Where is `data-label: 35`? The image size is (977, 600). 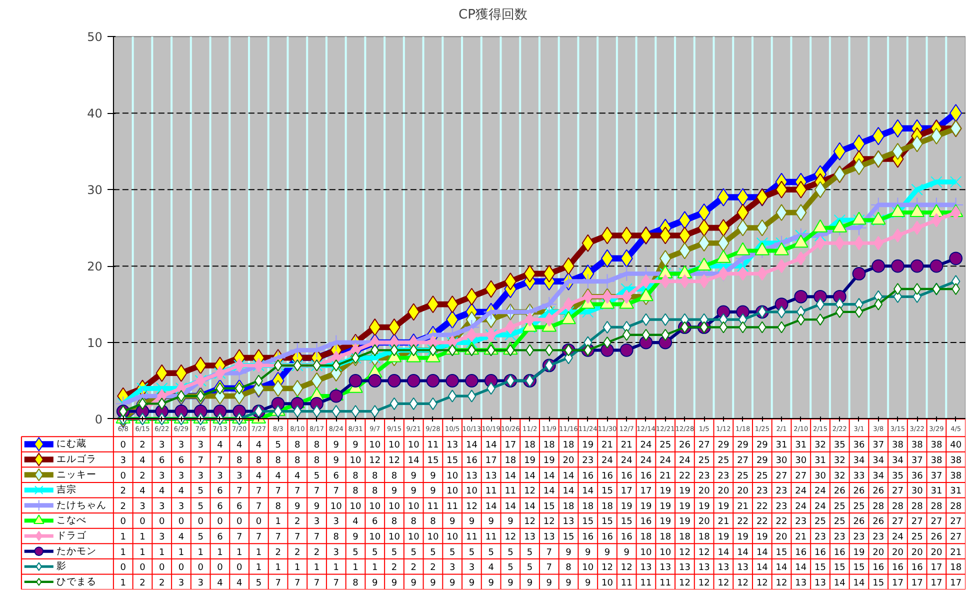
data-label: 35 is located at coordinates (840, 445).